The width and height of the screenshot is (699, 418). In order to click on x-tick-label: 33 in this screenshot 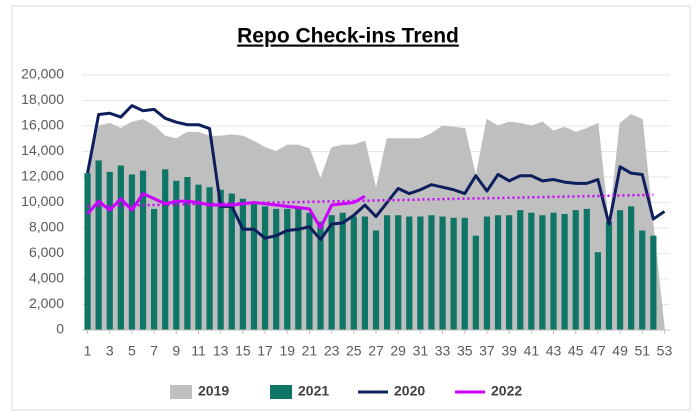, I will do `click(443, 351)`.